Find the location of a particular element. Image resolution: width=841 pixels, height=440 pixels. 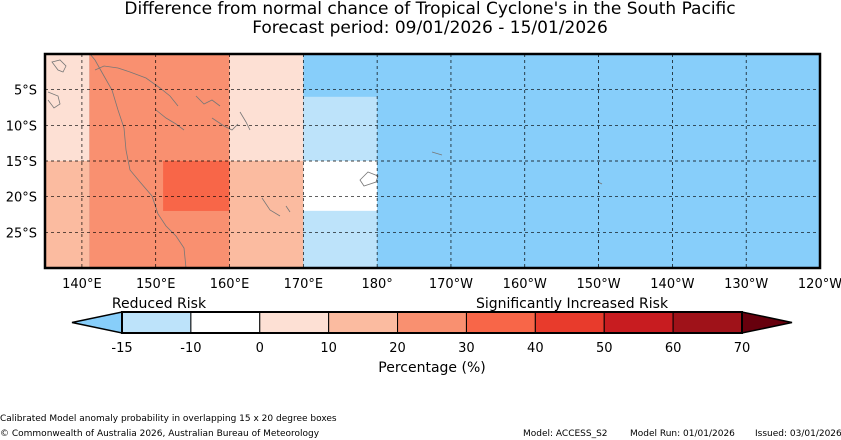

x-tick-label: 140°W is located at coordinates (672, 284).